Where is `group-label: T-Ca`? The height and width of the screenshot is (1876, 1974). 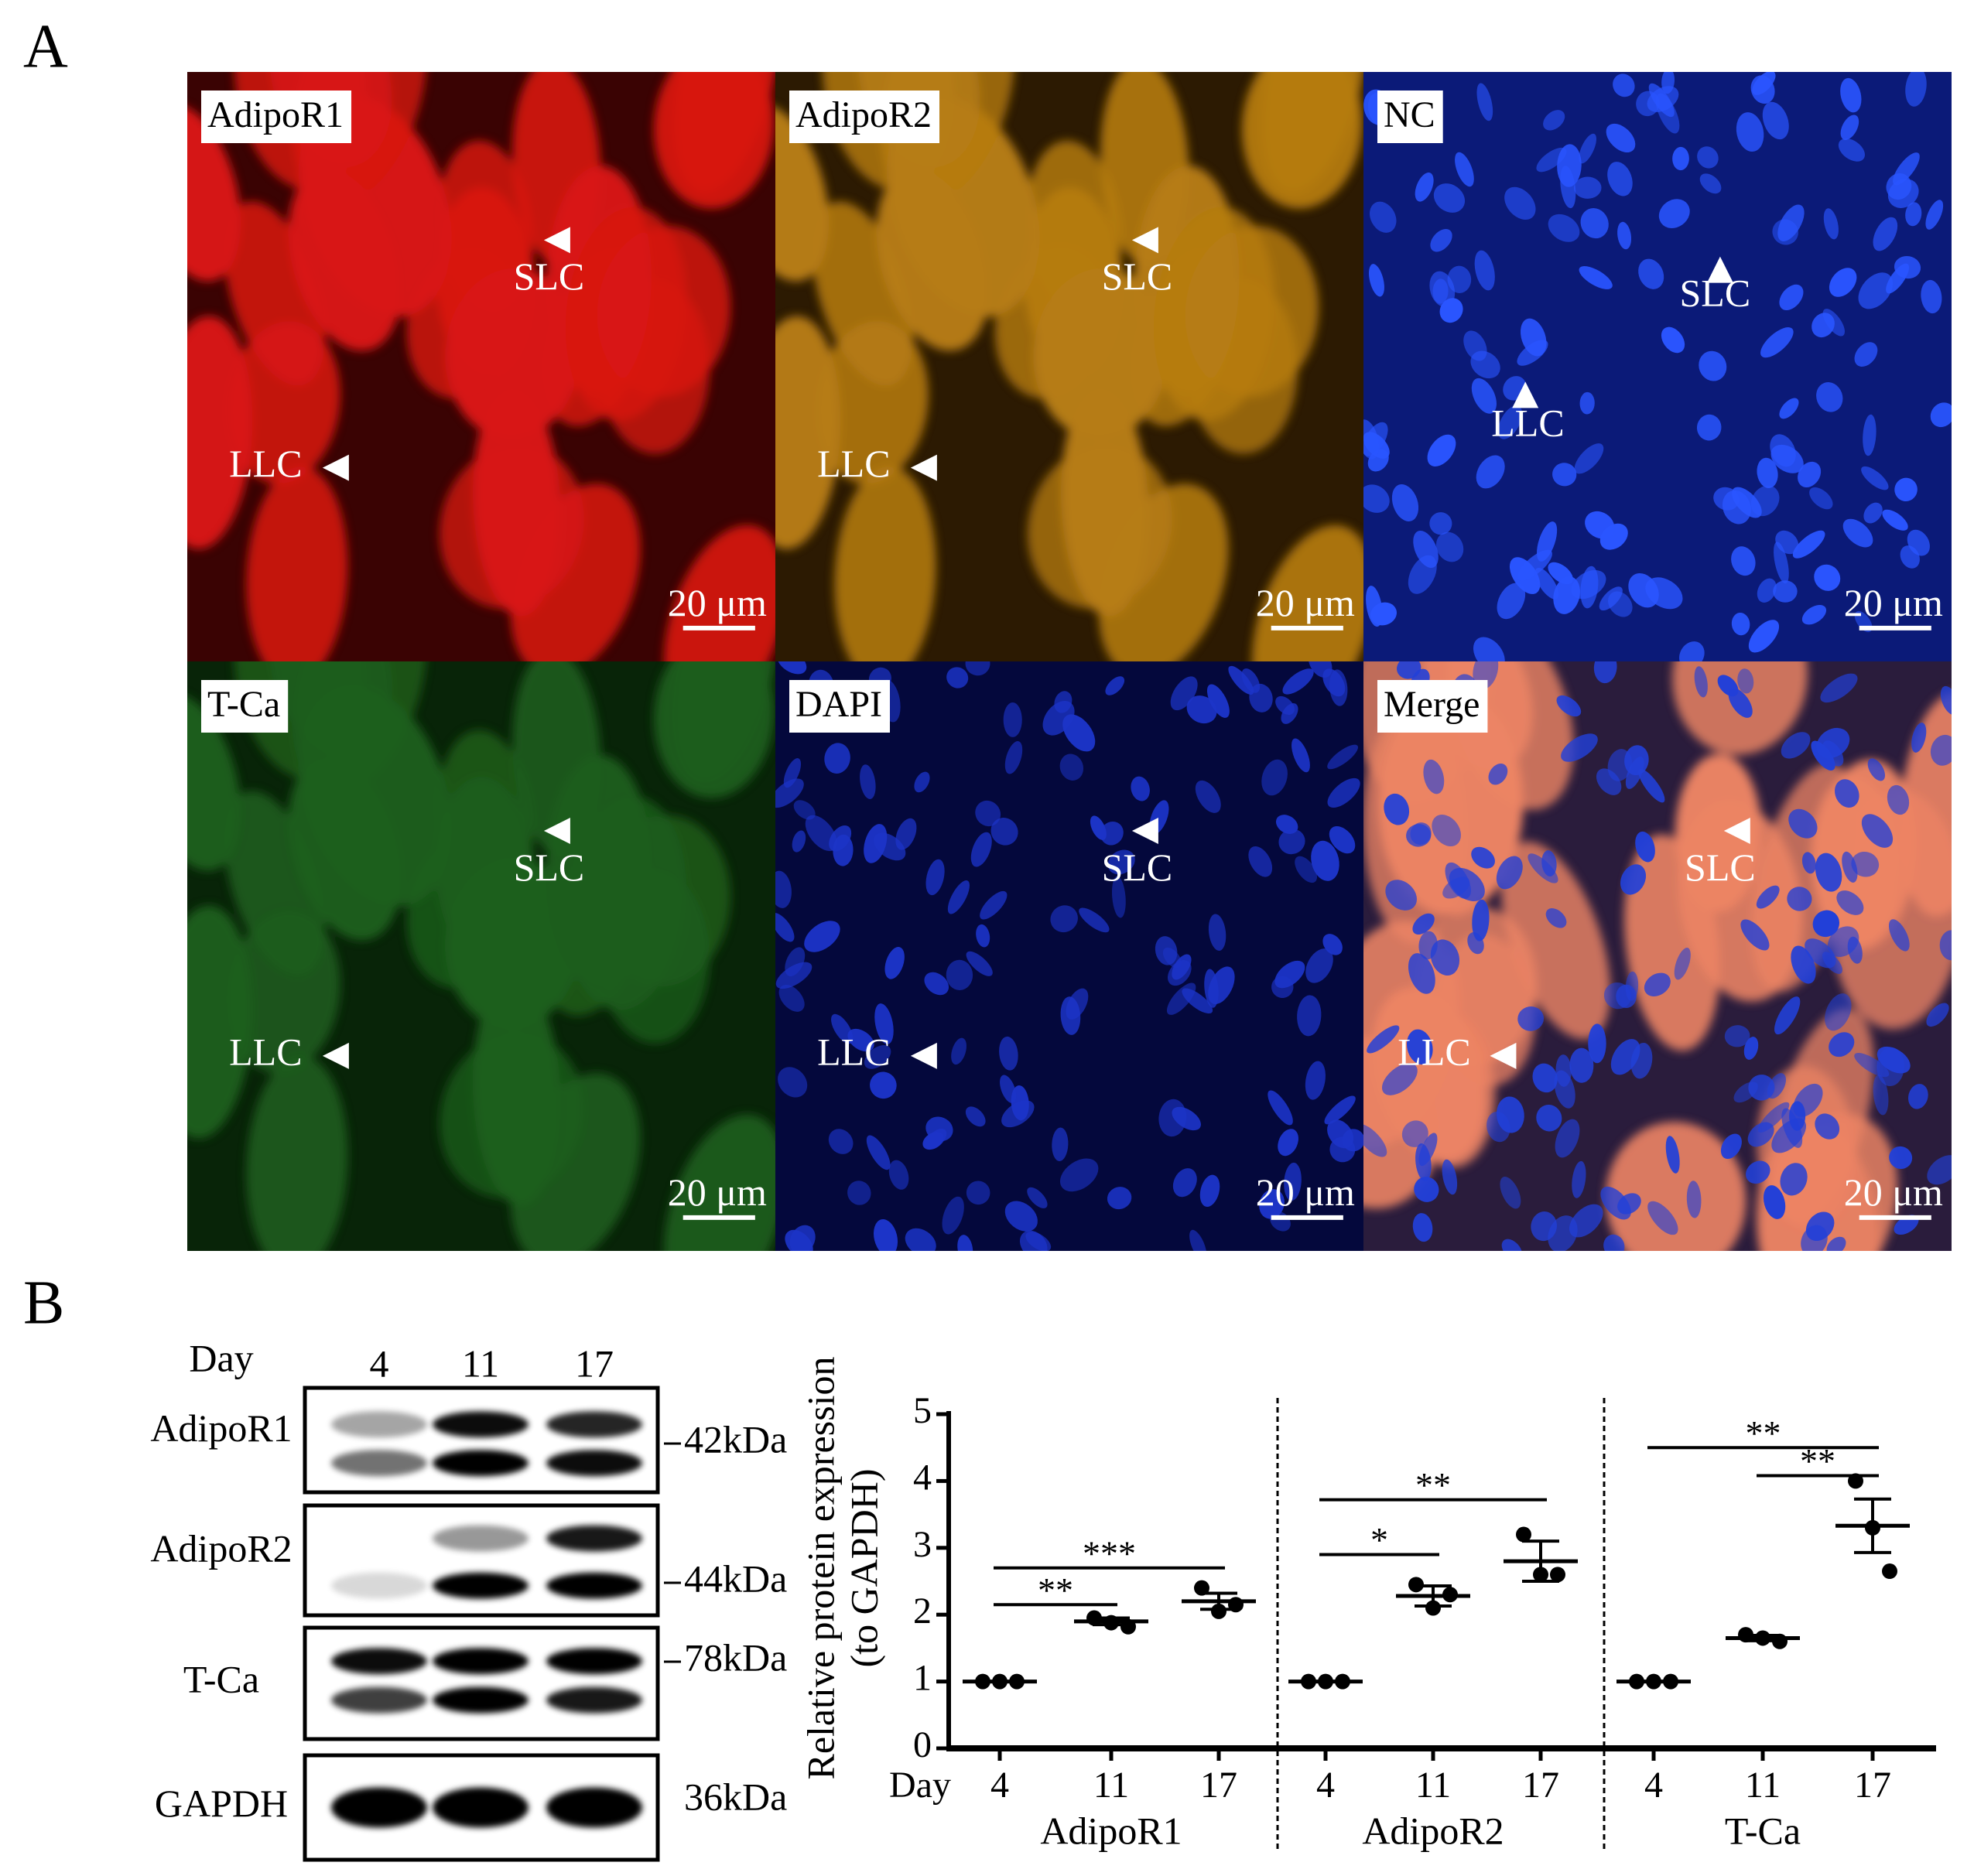
group-label: T-Ca is located at coordinates (1763, 1830).